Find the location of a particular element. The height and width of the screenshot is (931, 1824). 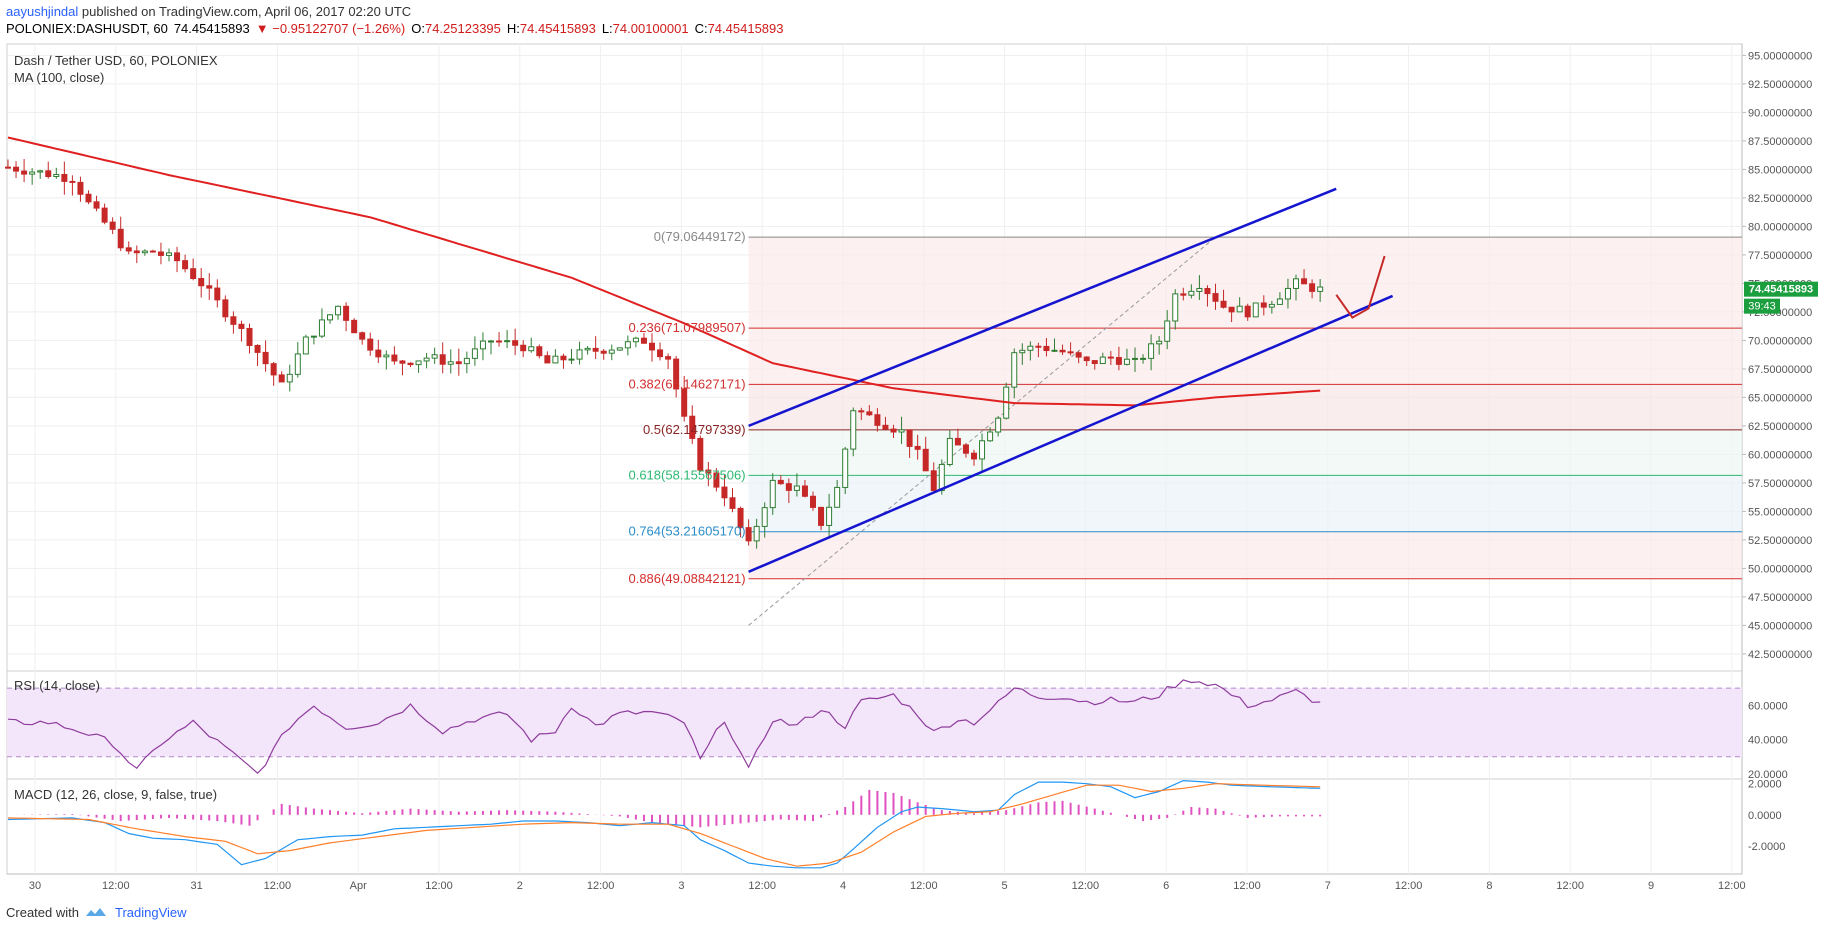

tradingview-brand-link: TradingView is located at coordinates (150, 912).